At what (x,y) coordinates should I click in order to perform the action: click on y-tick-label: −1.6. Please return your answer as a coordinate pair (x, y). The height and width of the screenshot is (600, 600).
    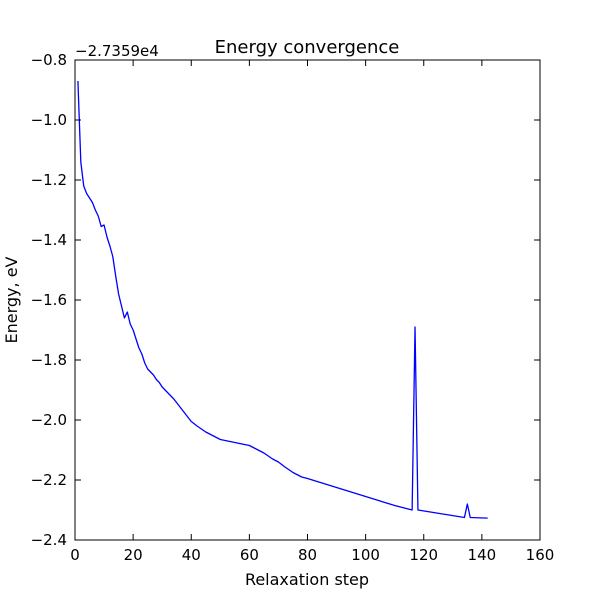
    Looking at the image, I should click on (49, 300).